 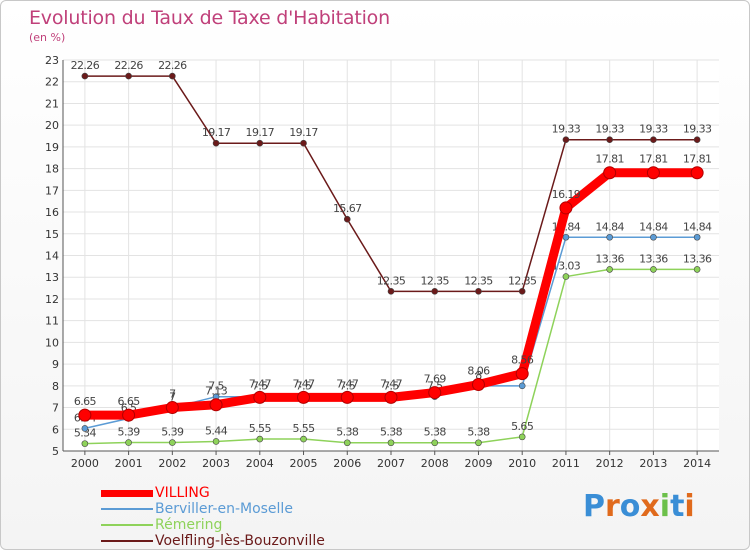 What do you see at coordinates (52, 169) in the screenshot?
I see `y-tick-label: 18` at bounding box center [52, 169].